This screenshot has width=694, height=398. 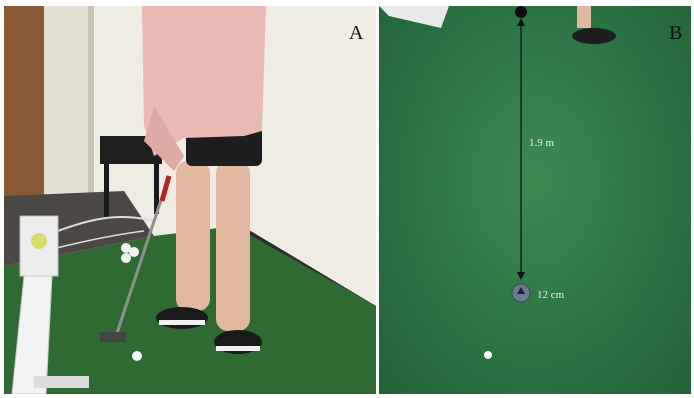 What do you see at coordinates (676, 33) in the screenshot?
I see `panel-b-label: B` at bounding box center [676, 33].